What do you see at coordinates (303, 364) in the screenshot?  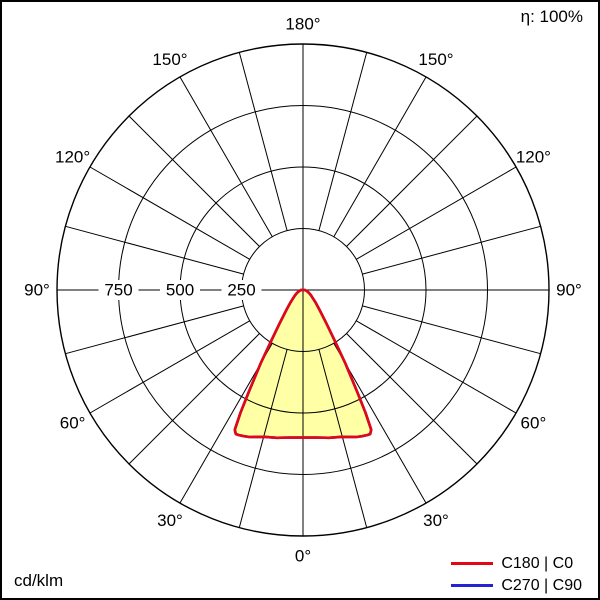 I see `intensity-curve-c0-c180` at bounding box center [303, 364].